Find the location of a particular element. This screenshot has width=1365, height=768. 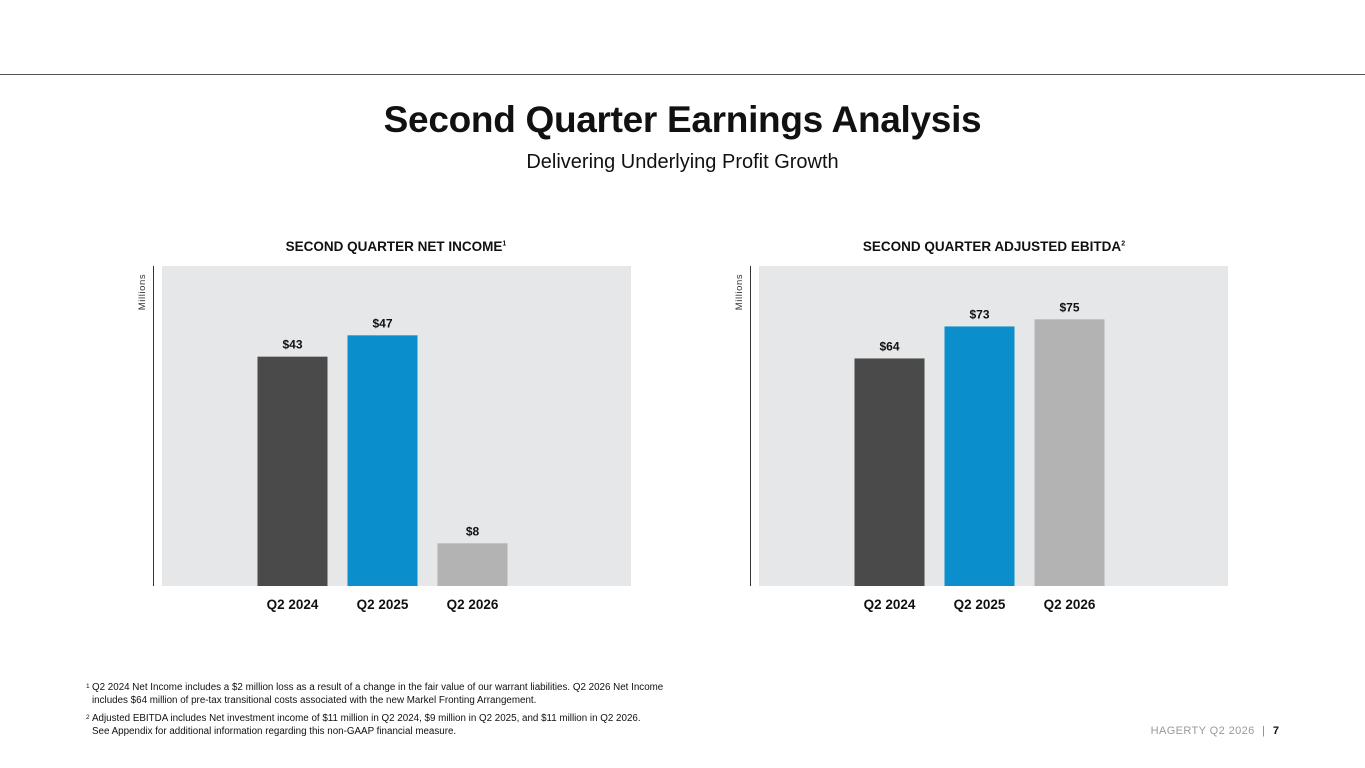

chart-title-net-income: SECOND QUARTER NET INCOME1 is located at coordinates (396, 246).